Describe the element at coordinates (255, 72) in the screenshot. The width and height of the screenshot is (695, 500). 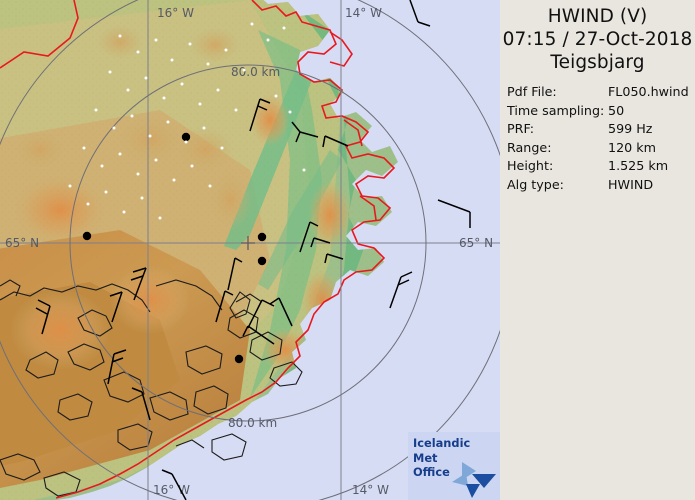
I see `range-label-80km-top: 80.0 km` at that location.